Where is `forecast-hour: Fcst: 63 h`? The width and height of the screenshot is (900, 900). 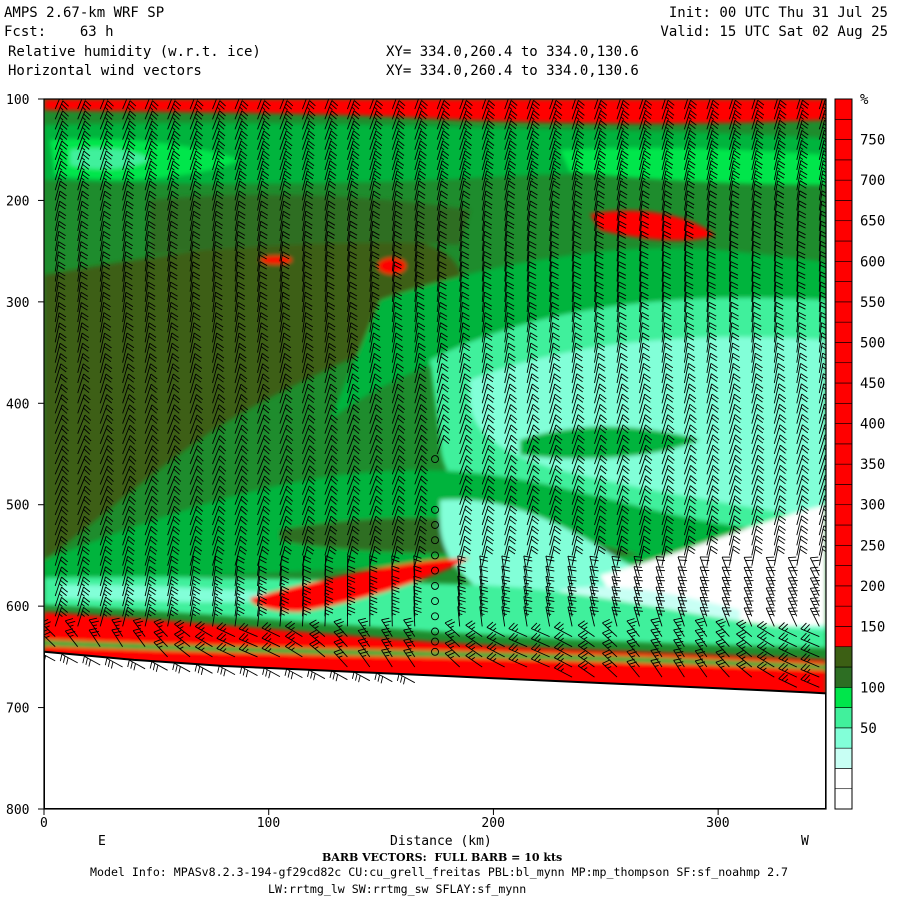
forecast-hour: Fcst: 63 h is located at coordinates (59, 32).